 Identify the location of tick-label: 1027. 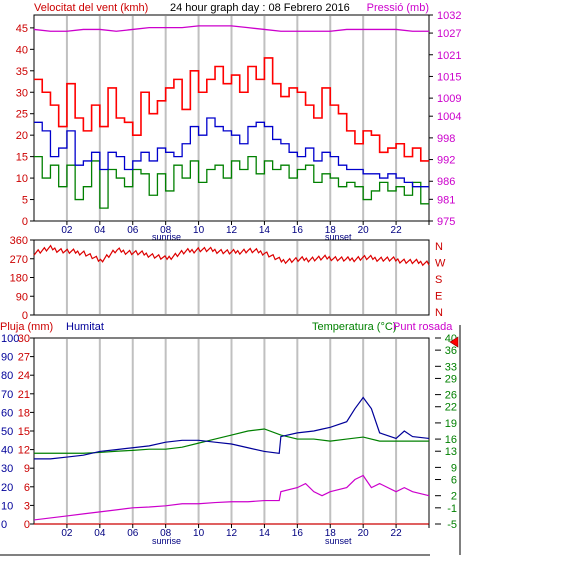
(449, 34).